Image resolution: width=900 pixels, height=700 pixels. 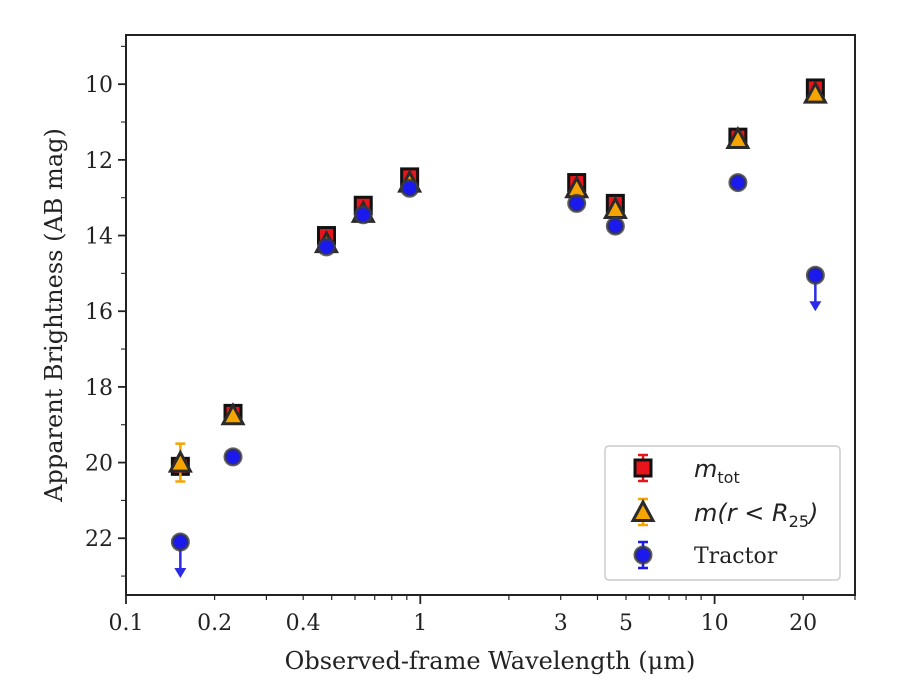 I want to click on legend-label-subscript: 25, so click(x=799, y=521).